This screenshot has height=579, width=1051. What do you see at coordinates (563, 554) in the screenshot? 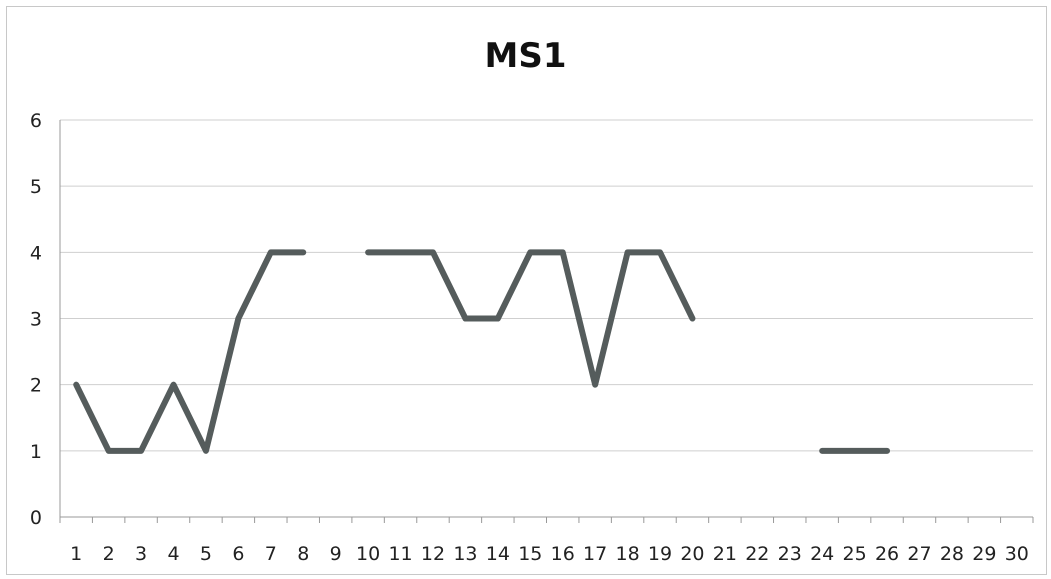
I see `x-tick-label-16: 16` at bounding box center [563, 554].